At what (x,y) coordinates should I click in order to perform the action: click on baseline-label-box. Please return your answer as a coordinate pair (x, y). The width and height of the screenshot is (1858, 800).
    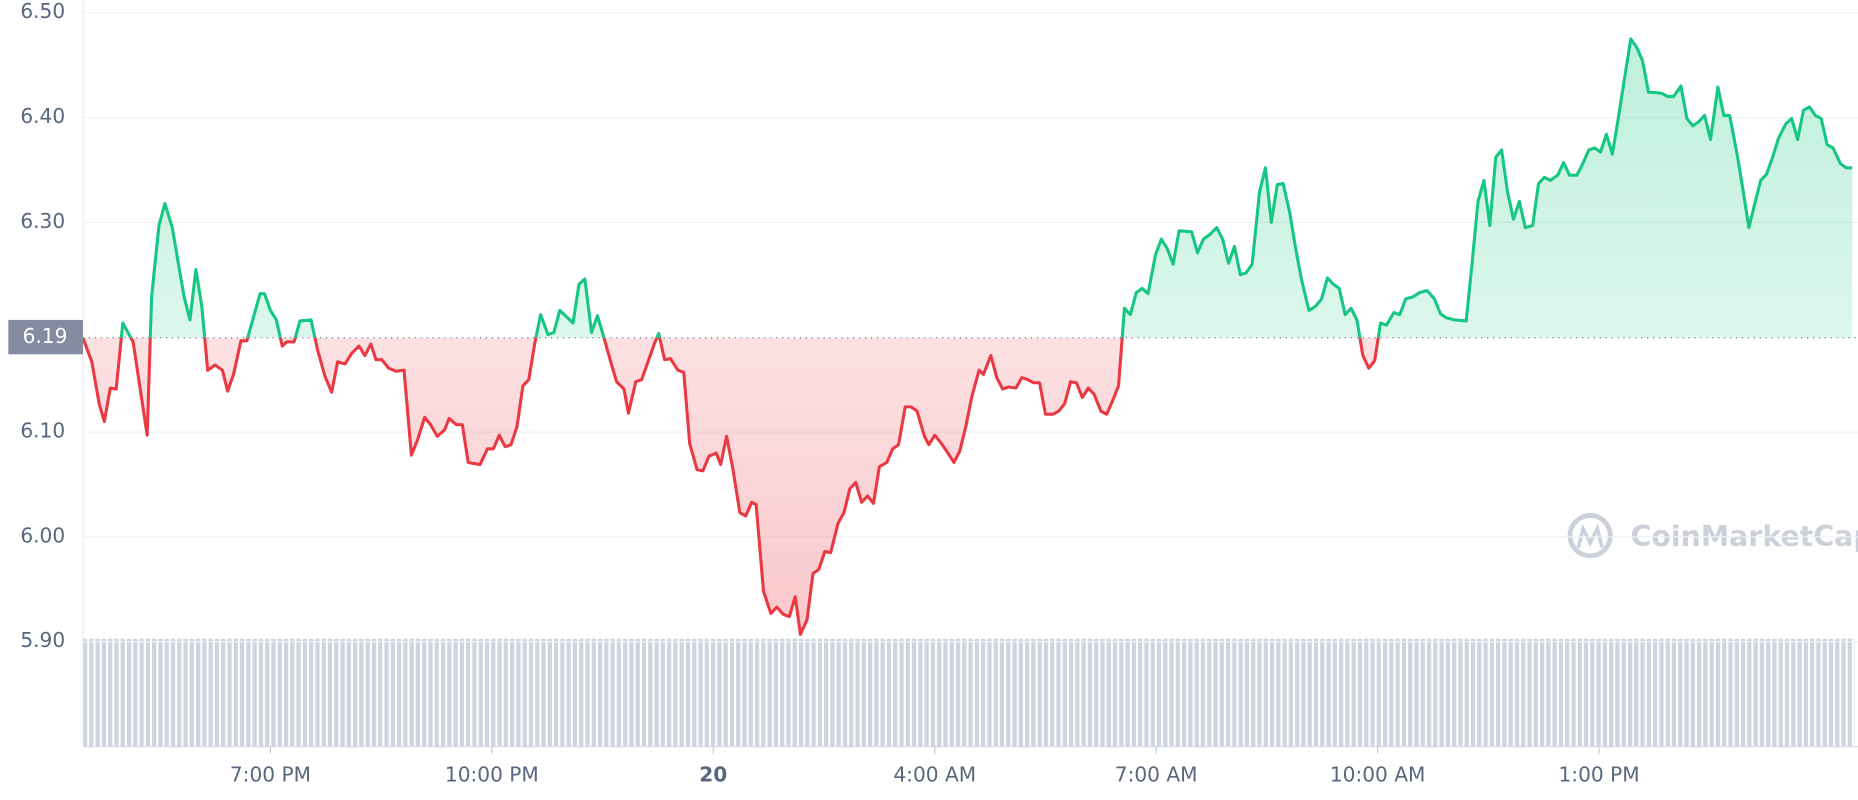
    Looking at the image, I should click on (45, 337).